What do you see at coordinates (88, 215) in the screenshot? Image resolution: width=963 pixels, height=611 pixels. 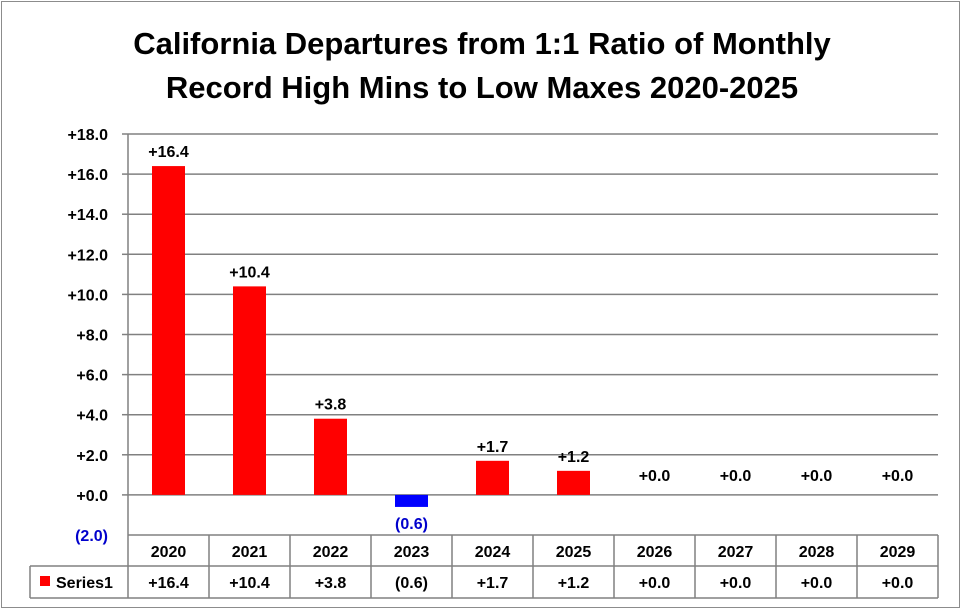 I see `y-tick-label: +14.0` at bounding box center [88, 215].